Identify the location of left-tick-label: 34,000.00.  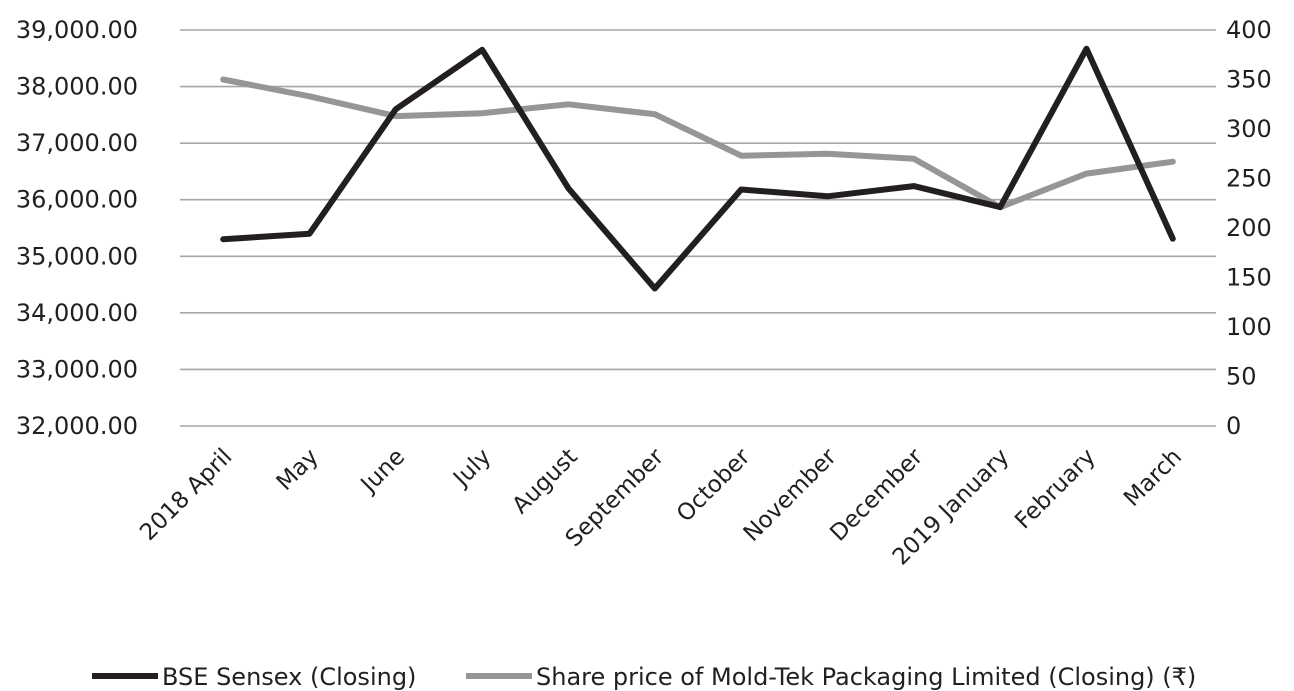
(77, 313).